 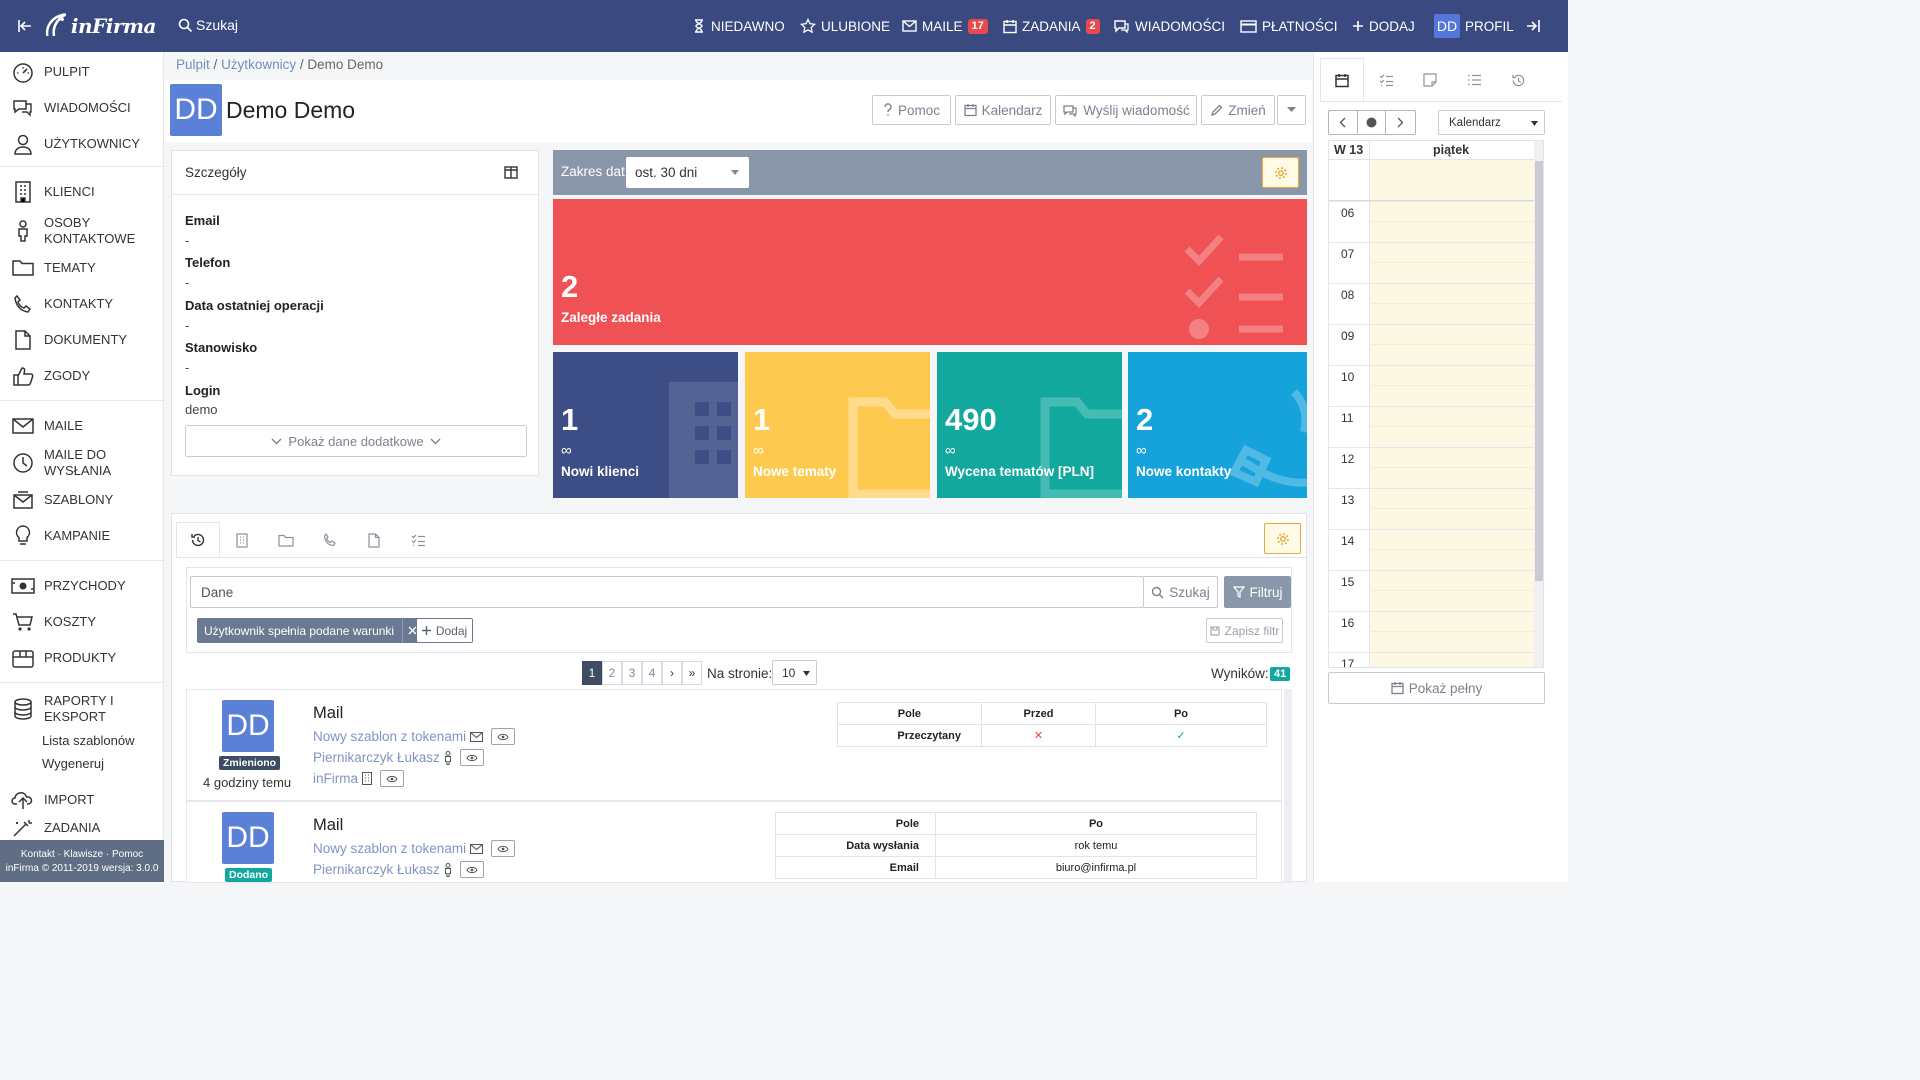 What do you see at coordinates (418, 540) in the screenshot?
I see `tab-tasks` at bounding box center [418, 540].